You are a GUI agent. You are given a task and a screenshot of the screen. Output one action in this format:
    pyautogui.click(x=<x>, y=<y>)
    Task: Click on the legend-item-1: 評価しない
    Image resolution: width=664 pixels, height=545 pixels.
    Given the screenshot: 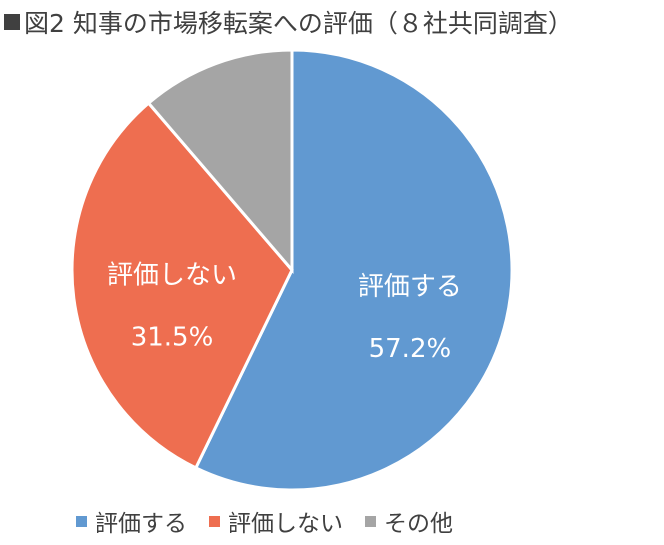 What is the action you would take?
    pyautogui.click(x=276, y=521)
    